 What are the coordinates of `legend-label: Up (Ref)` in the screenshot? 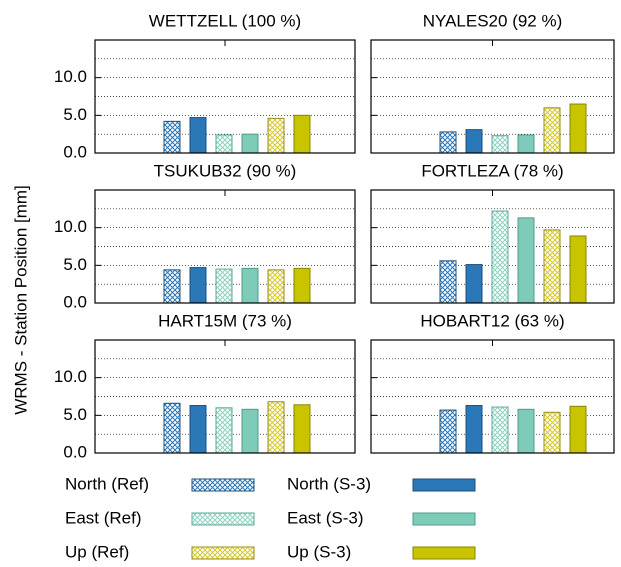 It's located at (97, 551).